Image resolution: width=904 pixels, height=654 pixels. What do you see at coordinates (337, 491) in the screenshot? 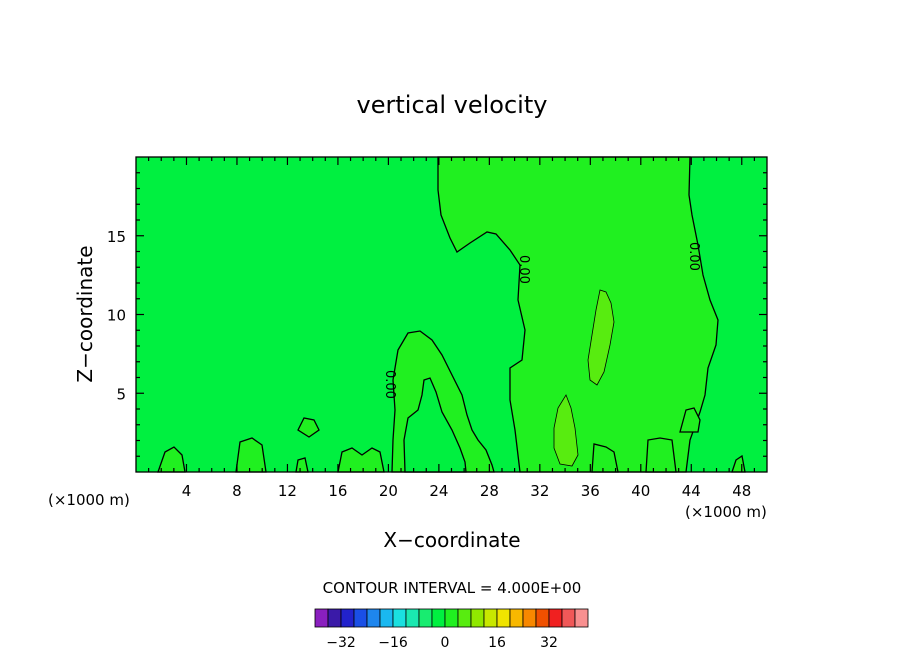
I see `x-tick-label: 16` at bounding box center [337, 491].